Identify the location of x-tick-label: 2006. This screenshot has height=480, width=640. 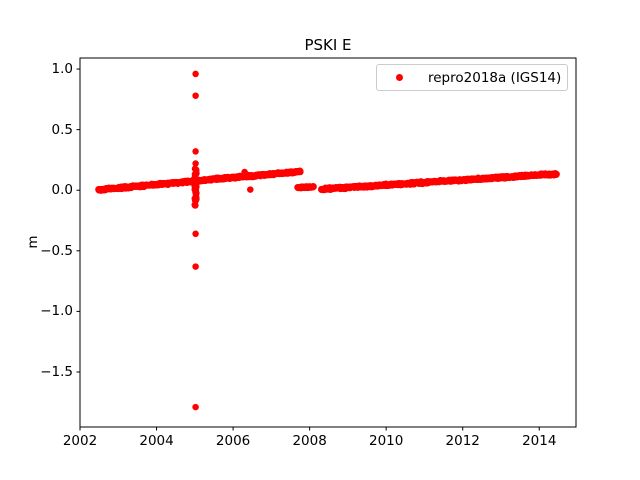
(233, 441).